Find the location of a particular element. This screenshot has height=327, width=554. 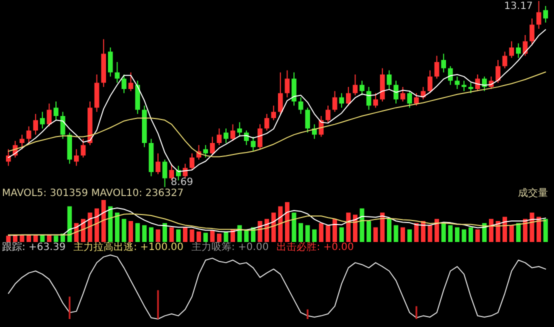

text: 成交量 is located at coordinates (533, 194).